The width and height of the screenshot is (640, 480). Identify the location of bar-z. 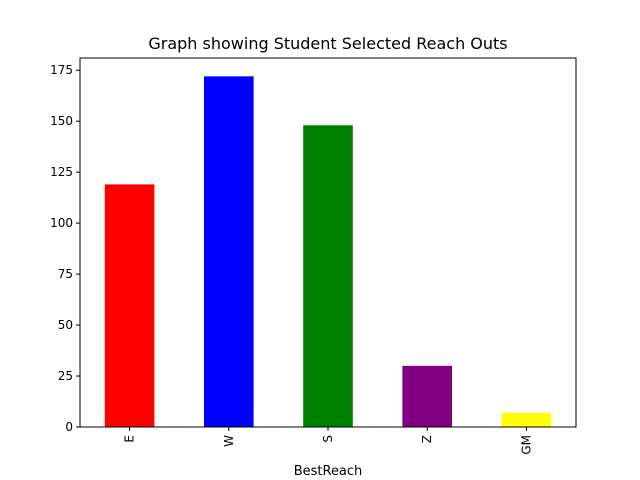
(427, 396).